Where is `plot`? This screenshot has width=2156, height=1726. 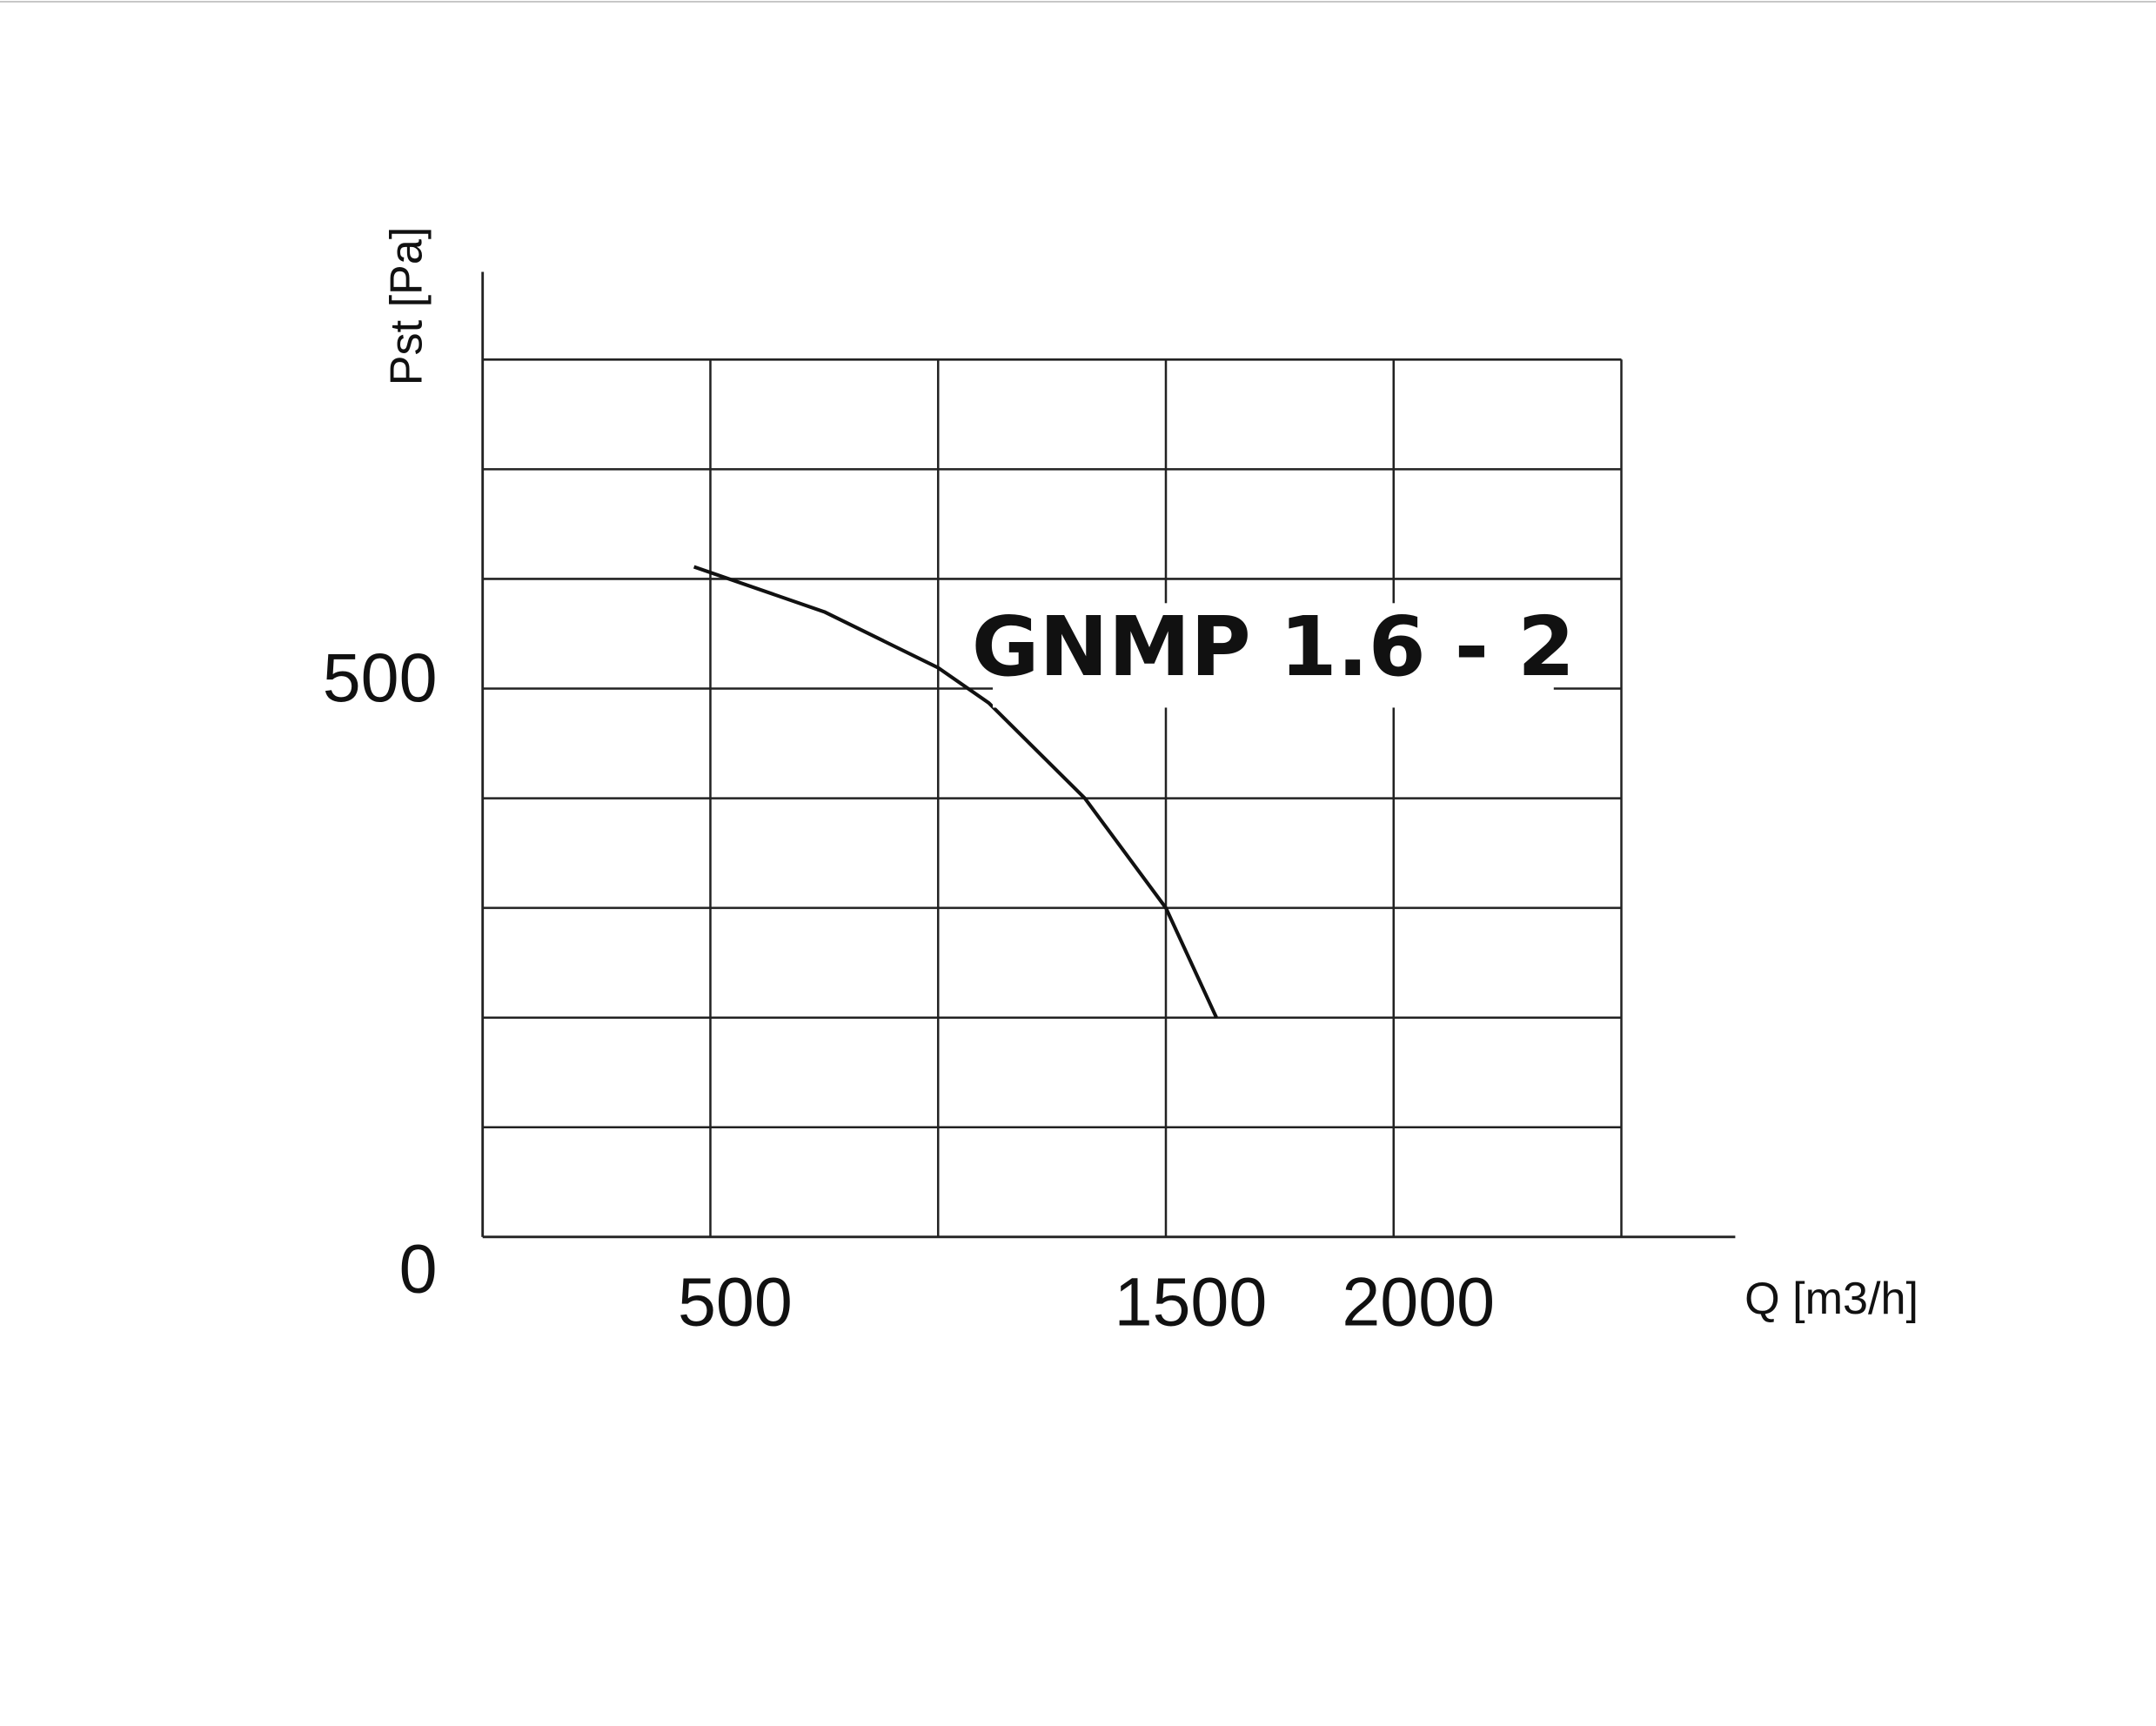 plot is located at coordinates (955, 792).